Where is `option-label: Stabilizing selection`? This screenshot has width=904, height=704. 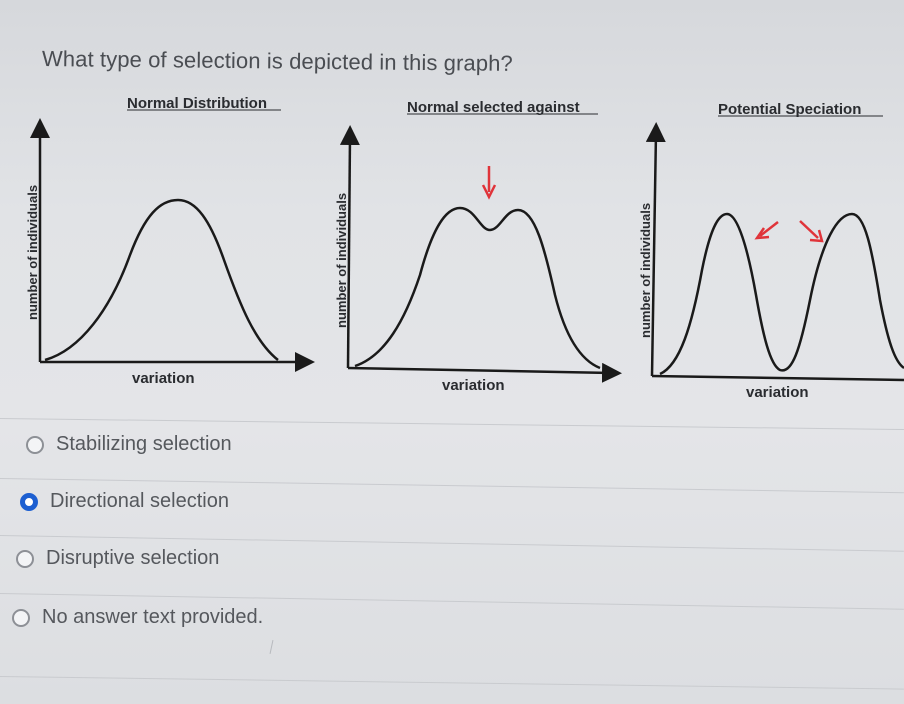
option-label: Stabilizing selection is located at coordinates (144, 444).